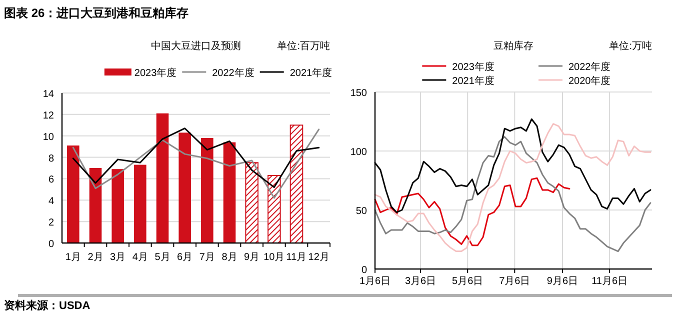  What do you see at coordinates (252, 257) in the screenshot?
I see `x-tick-label: 9月` at bounding box center [252, 257].